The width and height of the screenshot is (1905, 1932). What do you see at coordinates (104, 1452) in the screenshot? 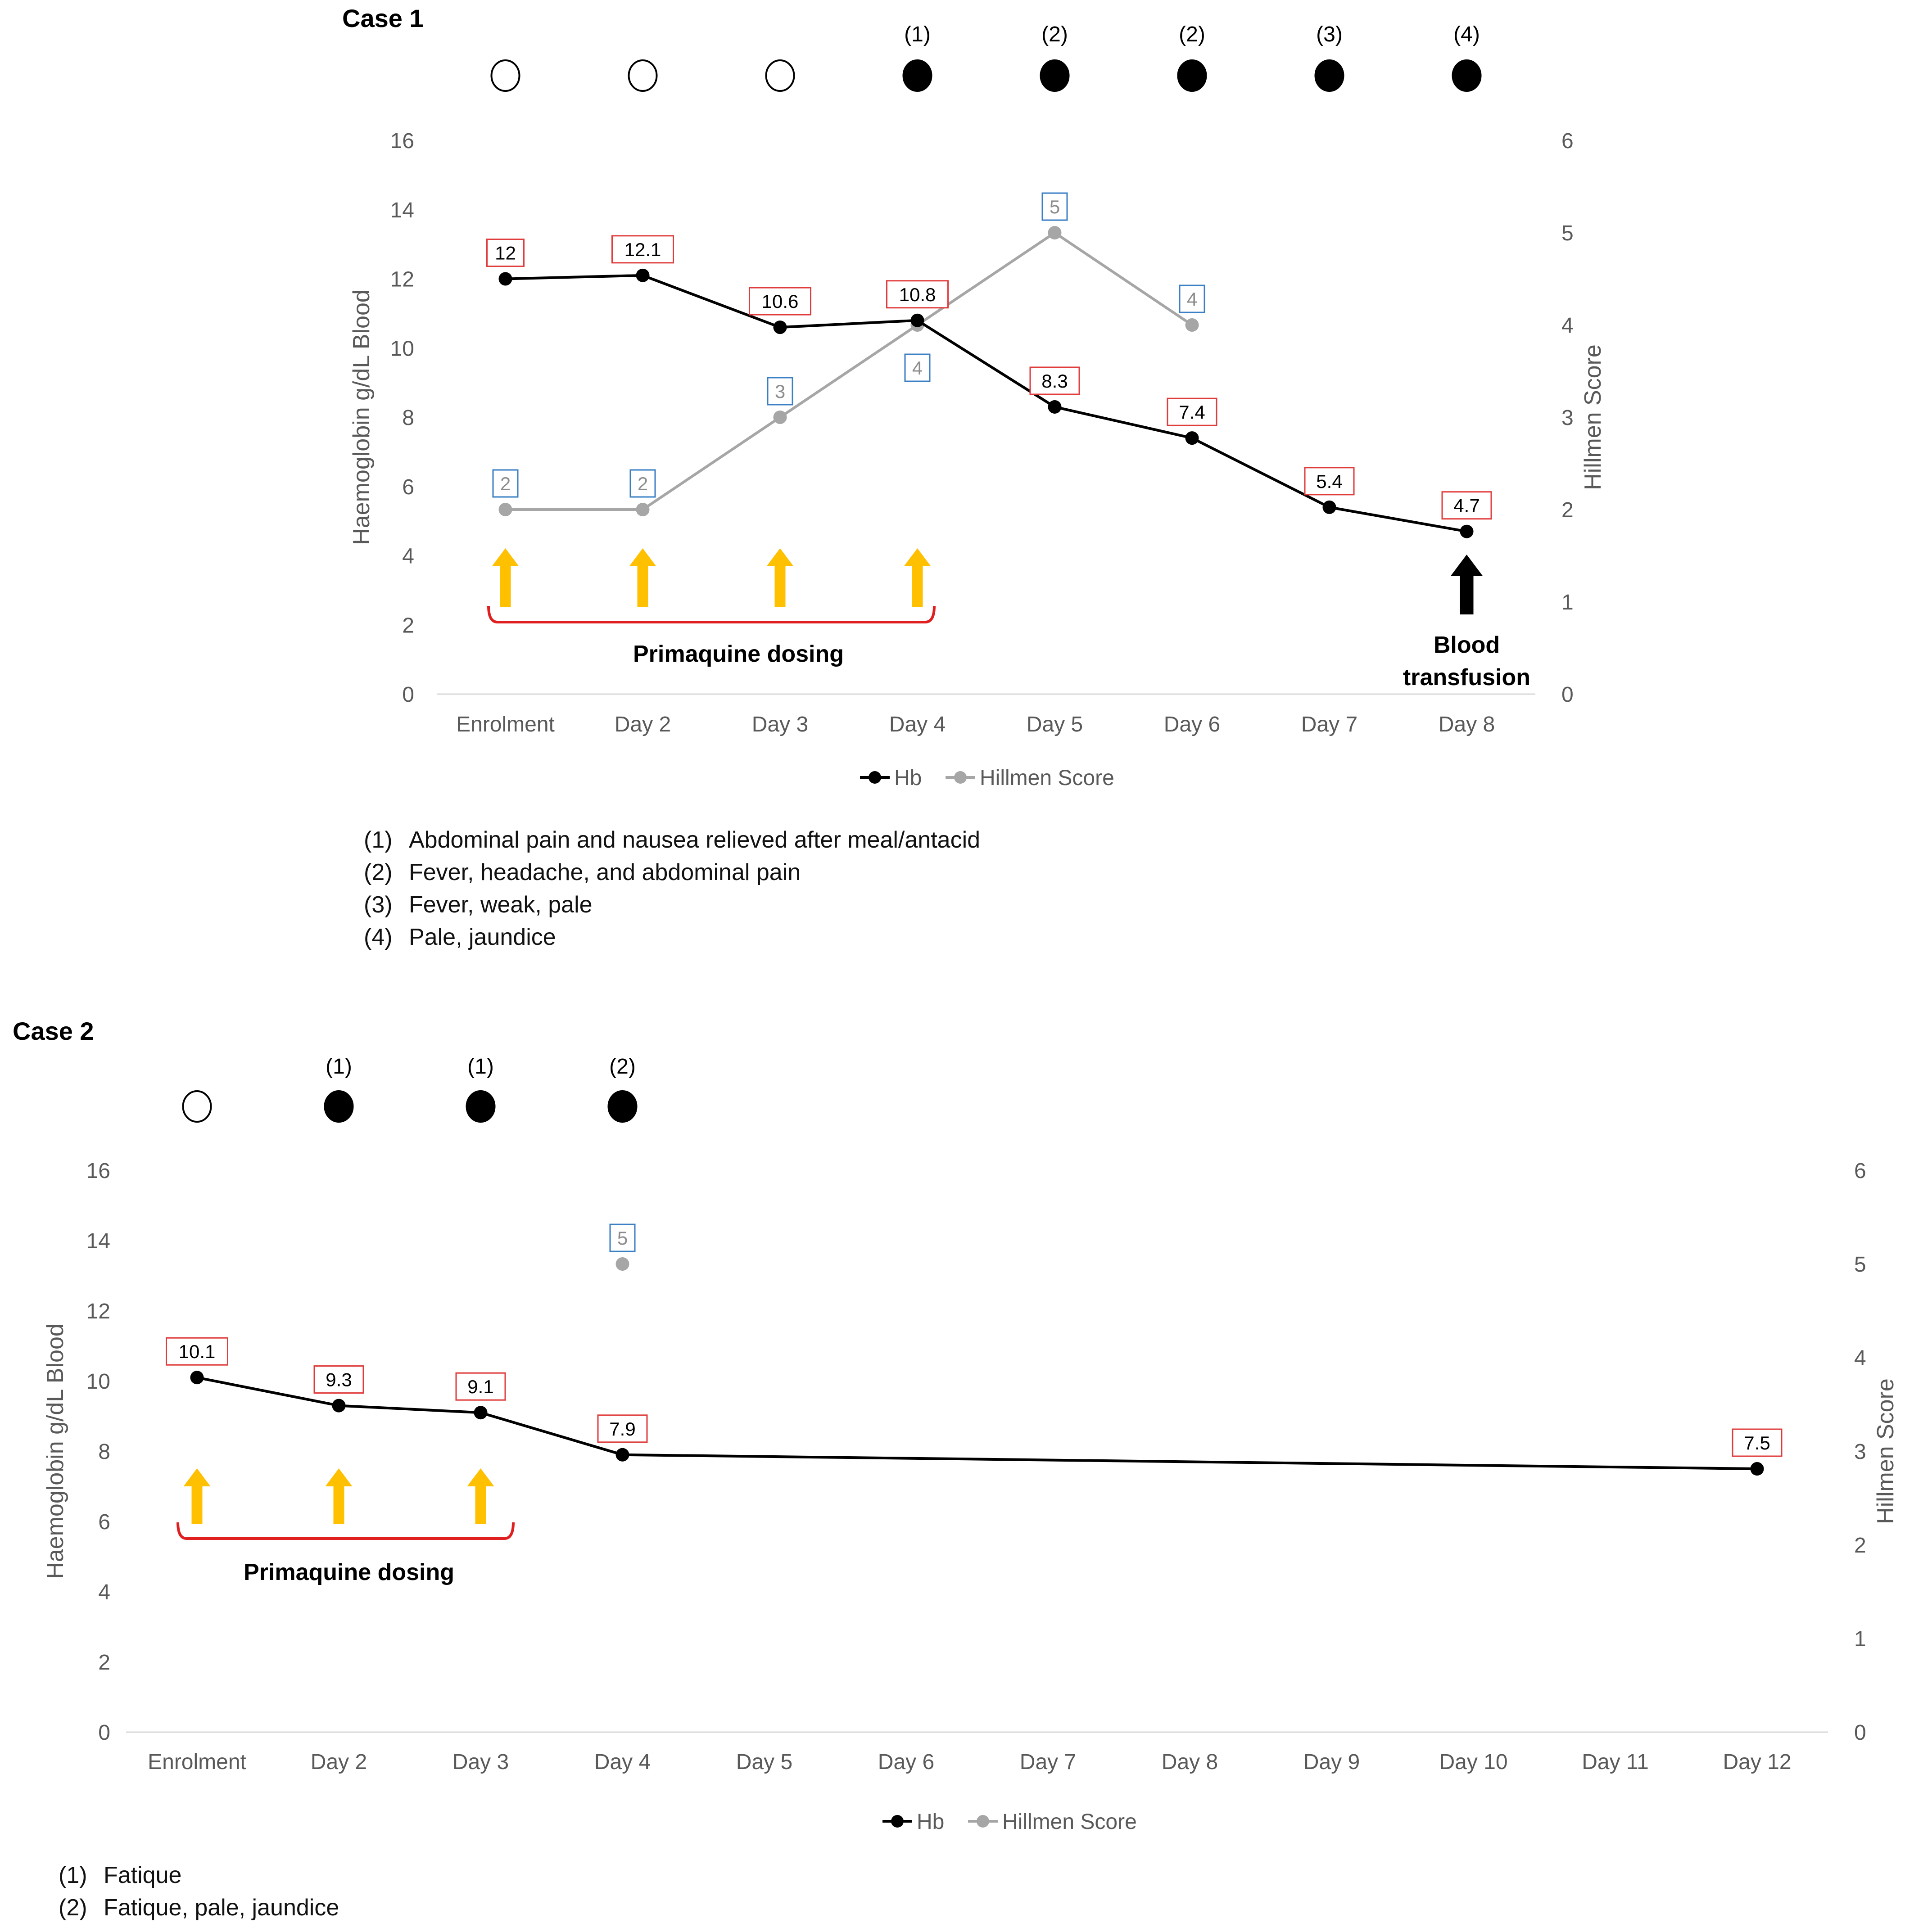
I see `case2-y-left-tick: 8` at bounding box center [104, 1452].